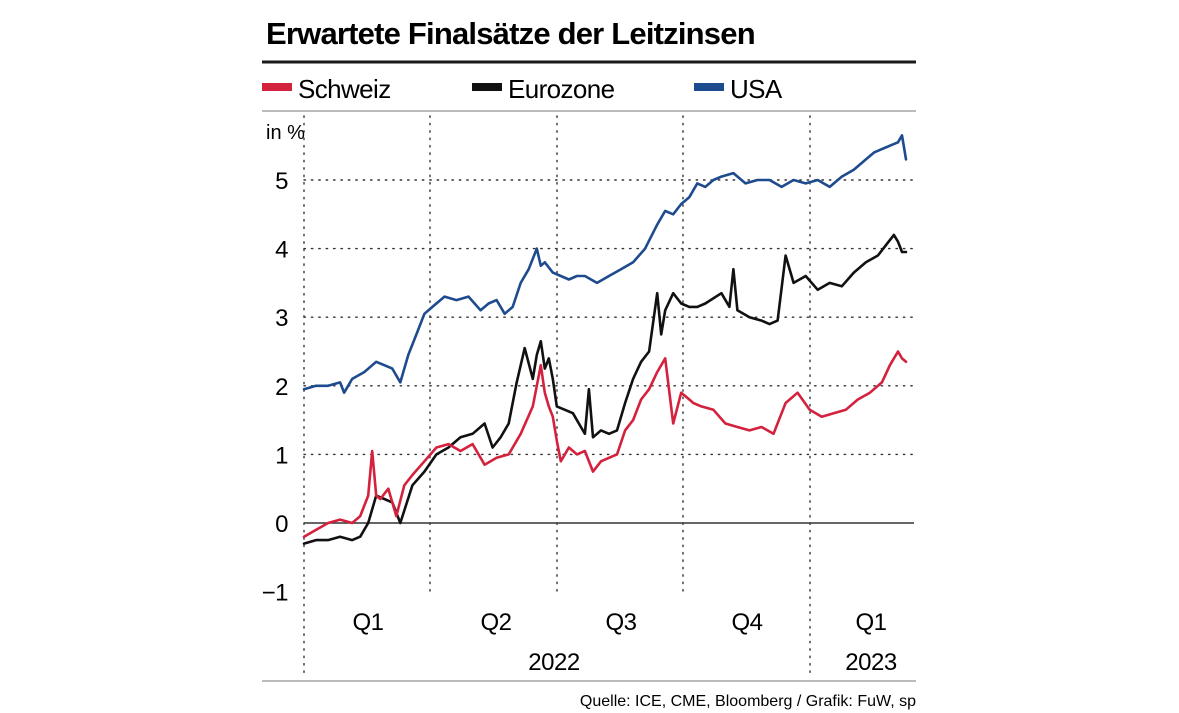  What do you see at coordinates (281, 250) in the screenshot?
I see `y-tick-label: 4` at bounding box center [281, 250].